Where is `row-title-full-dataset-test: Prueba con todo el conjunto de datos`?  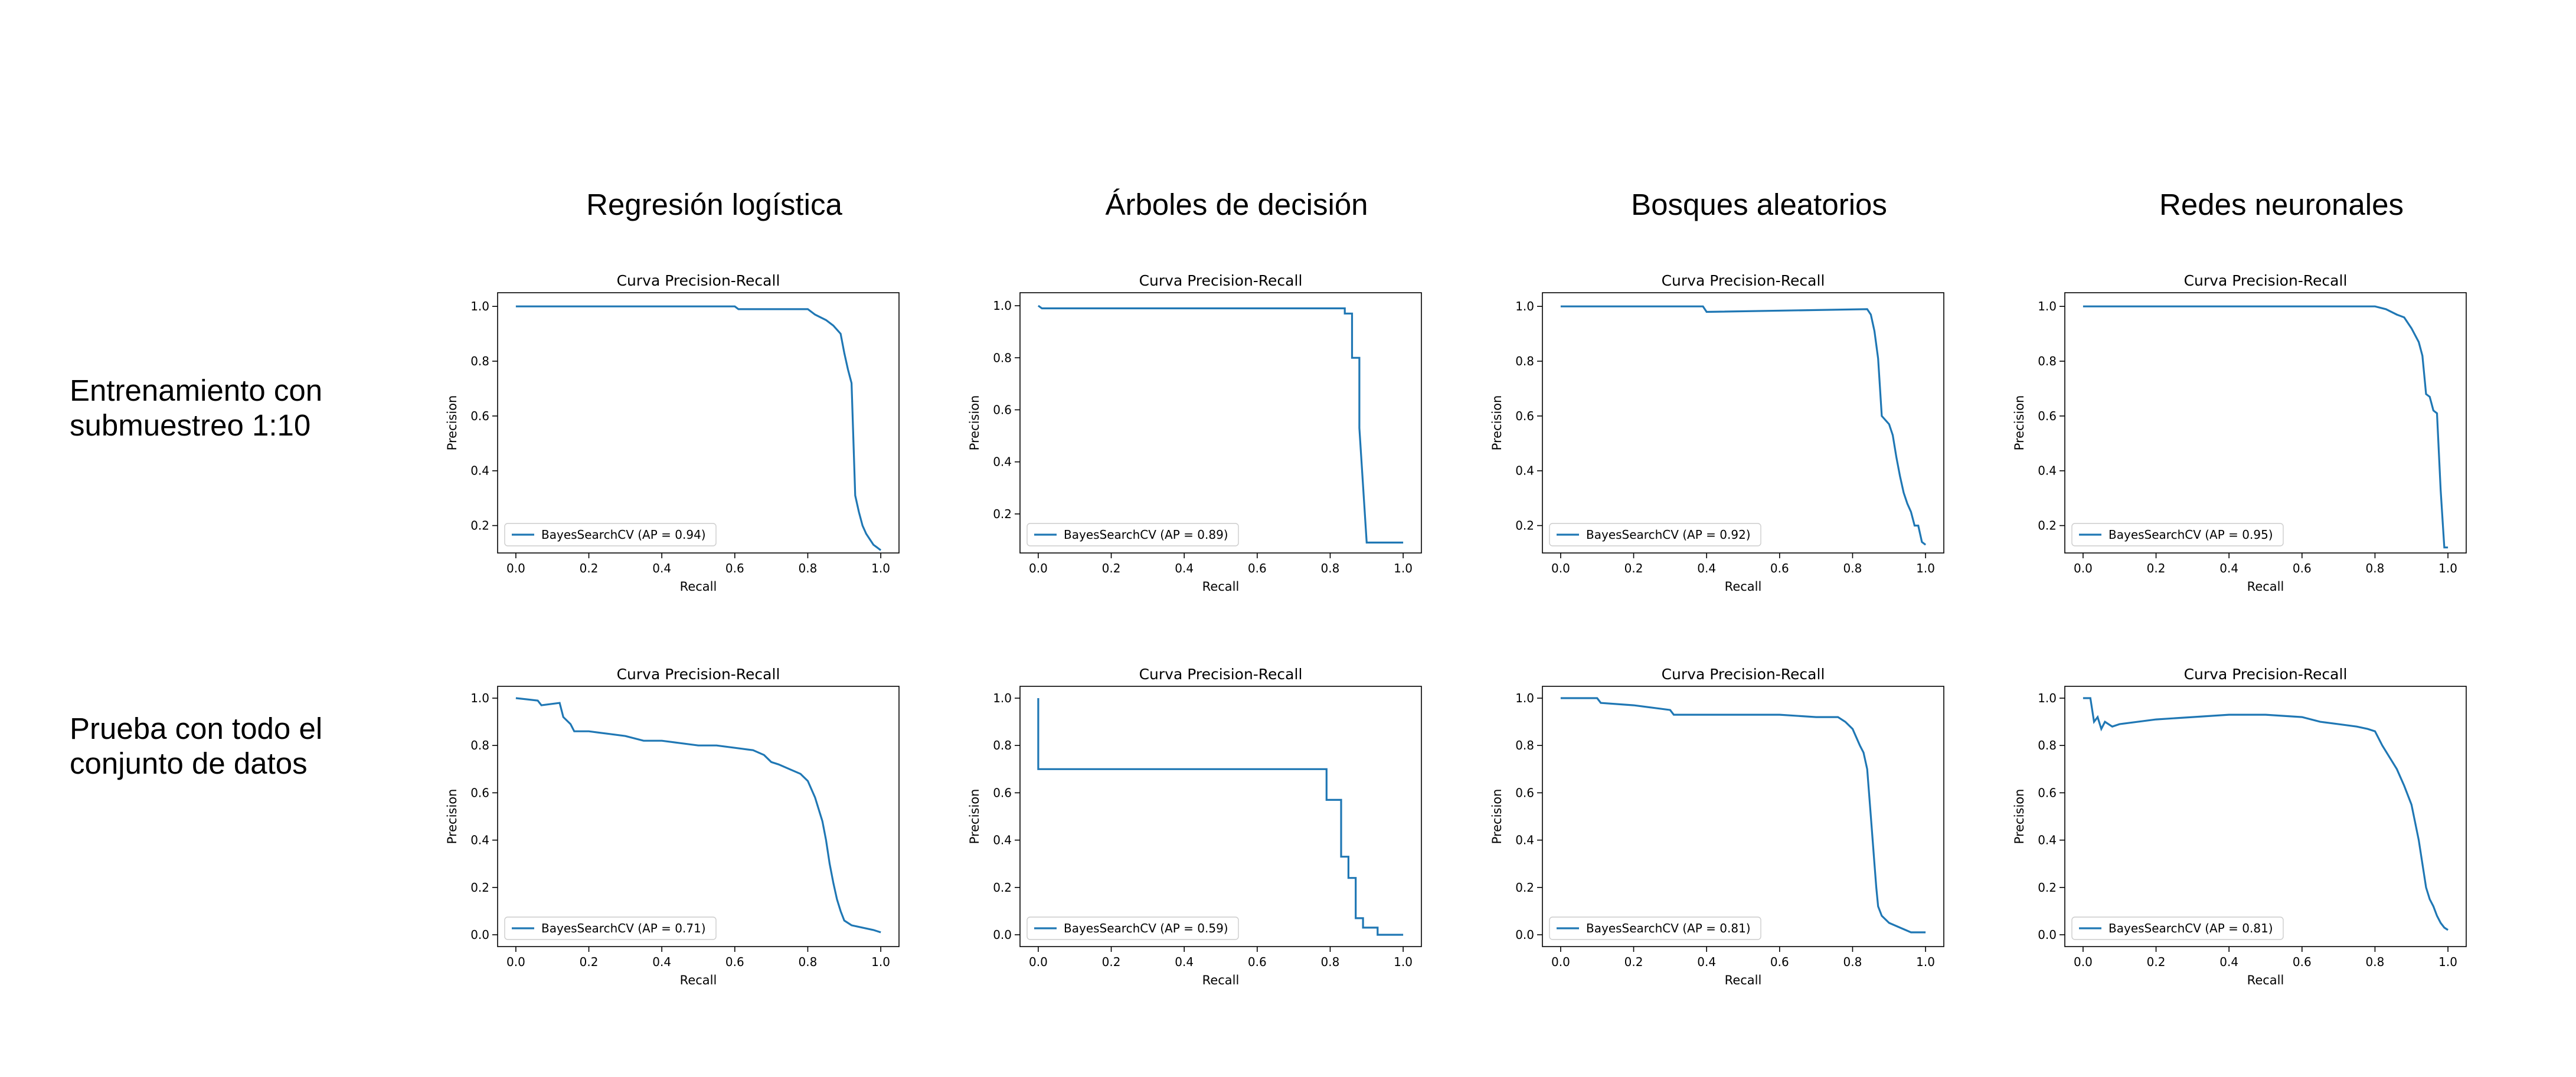
row-title-full-dataset-test: Prueba con todo el conjunto de datos is located at coordinates (196, 746).